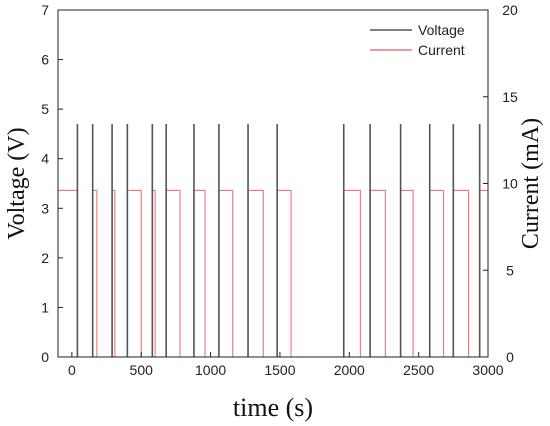  What do you see at coordinates (500, 183) in the screenshot?
I see `y-right-axis: 0 5 10 15 20` at bounding box center [500, 183].